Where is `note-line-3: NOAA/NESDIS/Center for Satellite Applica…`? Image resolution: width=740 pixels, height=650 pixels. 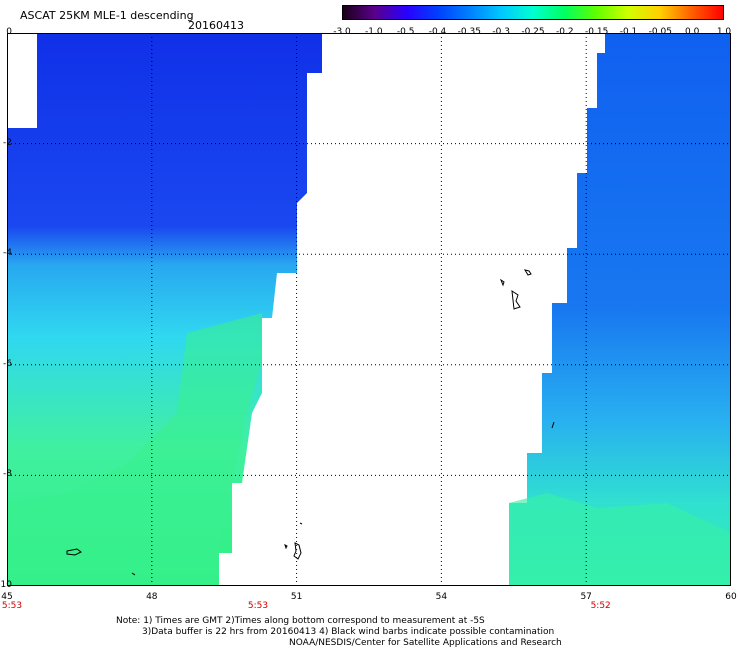
note-line-3: NOAA/NESDIS/Center for Satellite Applica… is located at coordinates (425, 643).